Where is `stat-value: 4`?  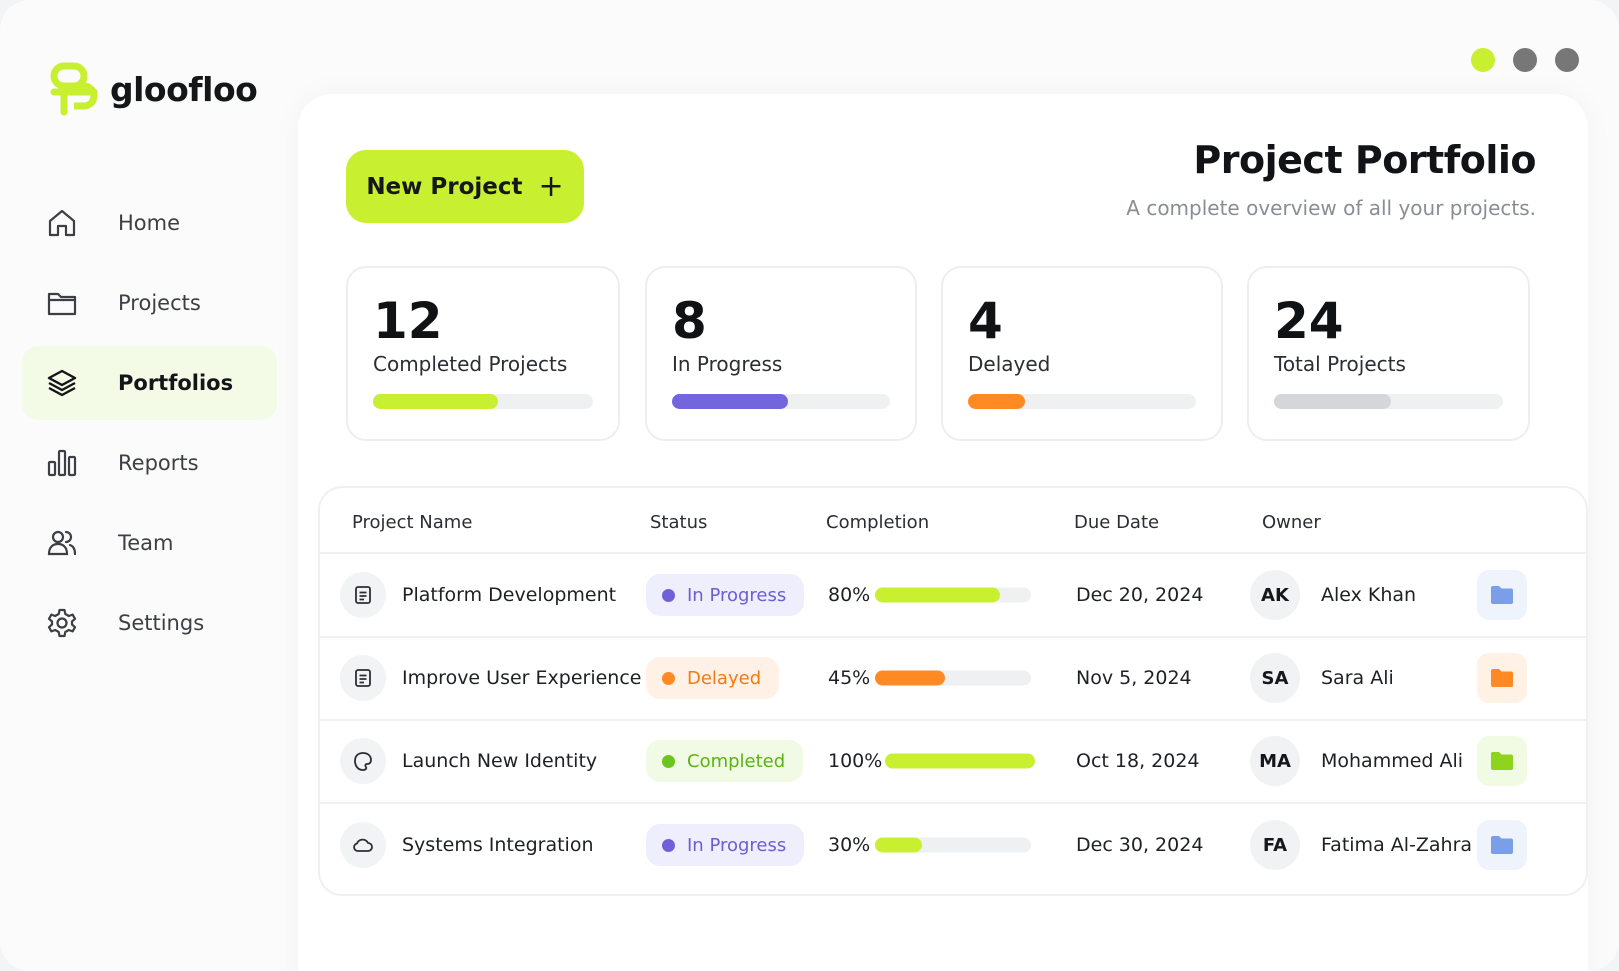
stat-value: 4 is located at coordinates (985, 321).